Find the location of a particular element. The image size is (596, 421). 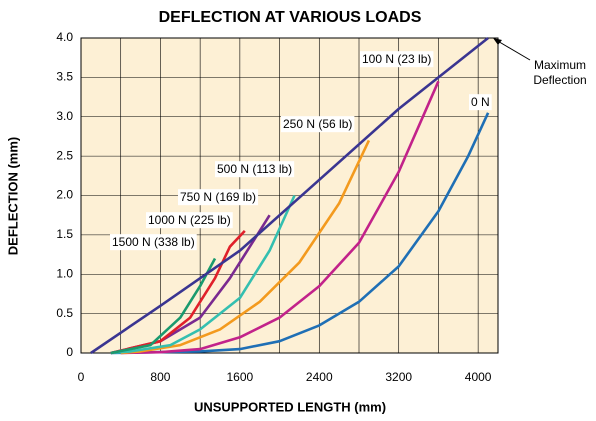

y-tick-label: 0.5 is located at coordinates (64, 313).